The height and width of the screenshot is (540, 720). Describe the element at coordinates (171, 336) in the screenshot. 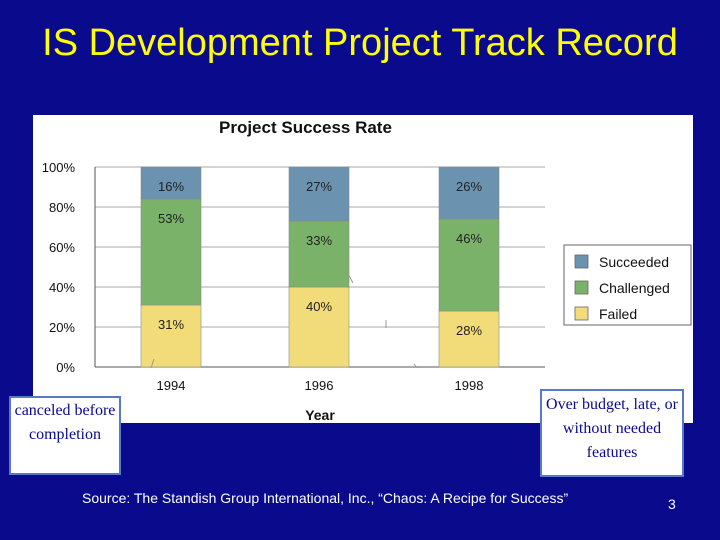

I see `bar-failed-1994` at that location.